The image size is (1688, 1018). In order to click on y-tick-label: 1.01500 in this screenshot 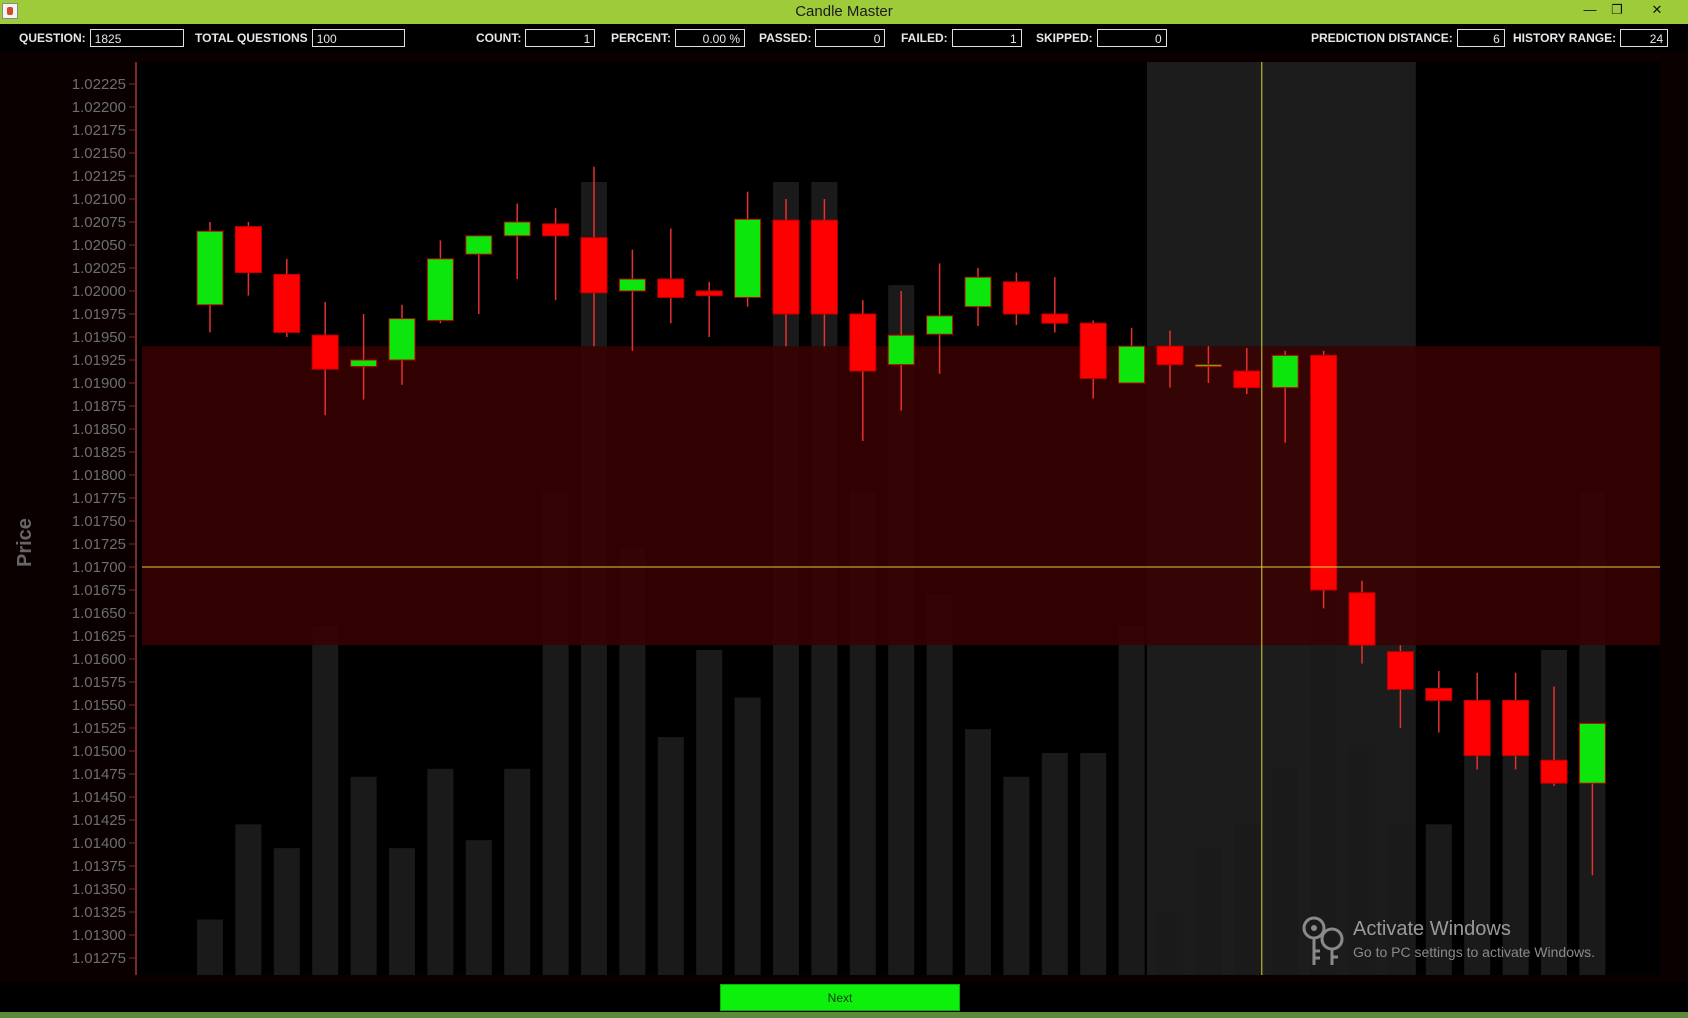, I will do `click(99, 751)`.